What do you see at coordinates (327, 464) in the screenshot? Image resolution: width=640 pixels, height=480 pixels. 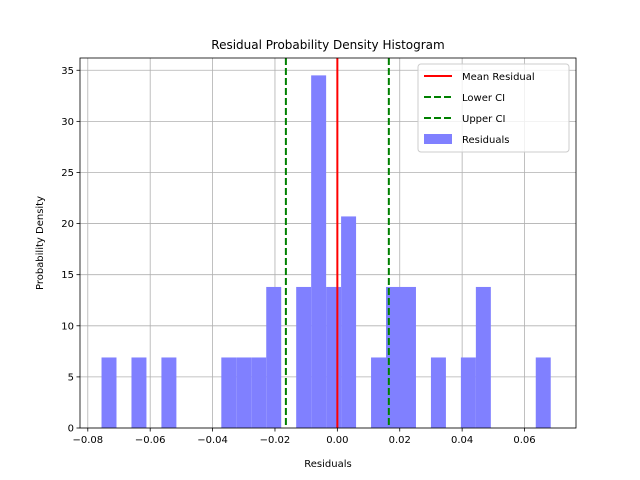 I see `x-axis-label: Residuals` at bounding box center [327, 464].